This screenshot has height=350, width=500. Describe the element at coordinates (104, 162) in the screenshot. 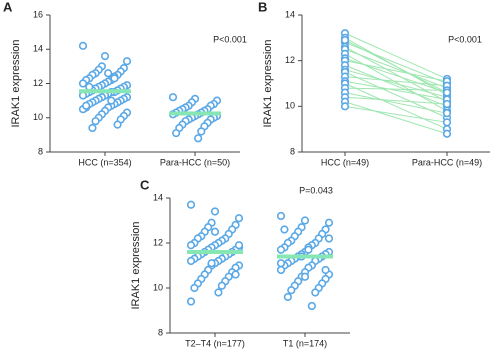

I see `x-tick-label: HCC (n=354)` at that location.